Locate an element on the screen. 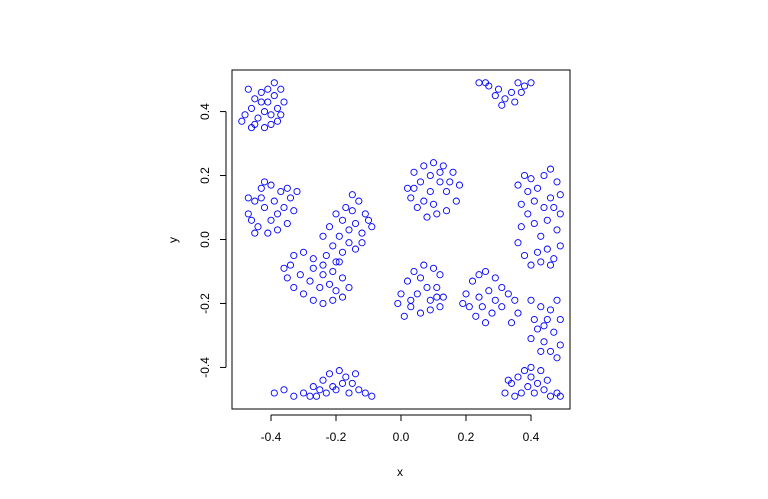  y-tick-label: 0.2 is located at coordinates (205, 175).